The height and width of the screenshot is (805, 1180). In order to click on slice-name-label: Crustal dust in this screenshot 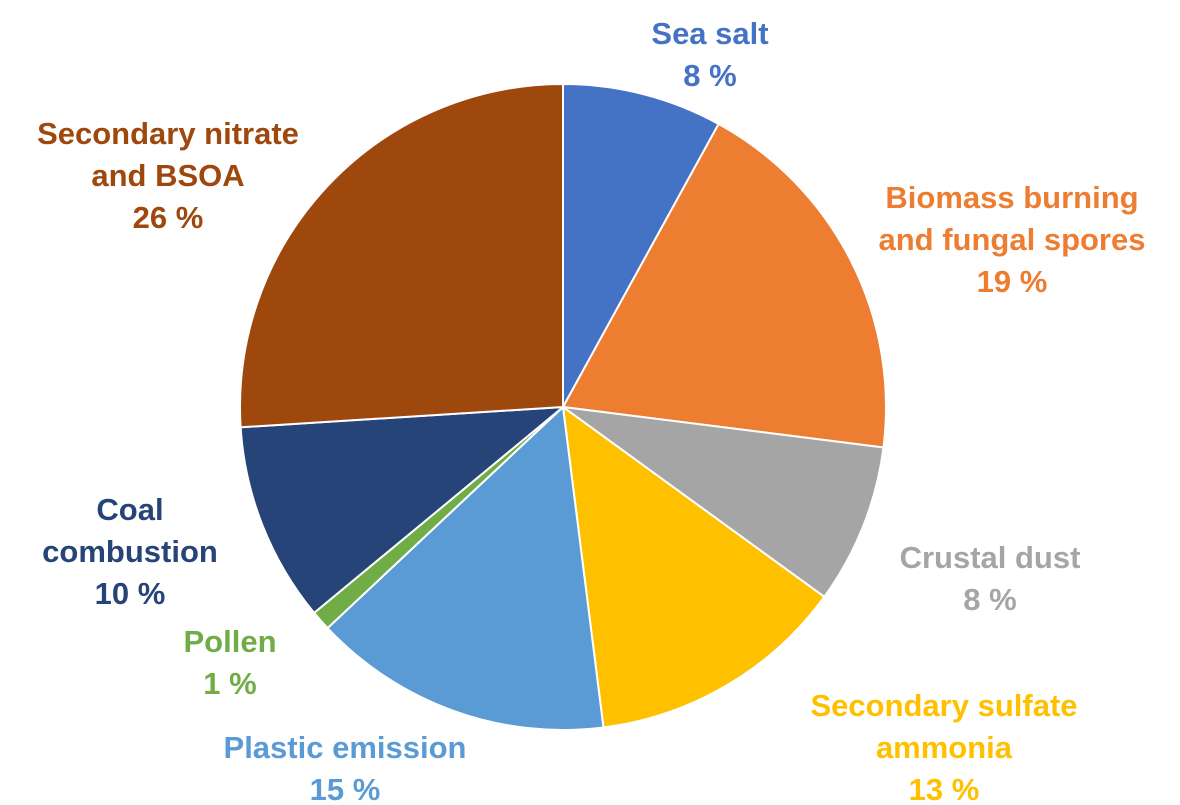, I will do `click(990, 557)`.